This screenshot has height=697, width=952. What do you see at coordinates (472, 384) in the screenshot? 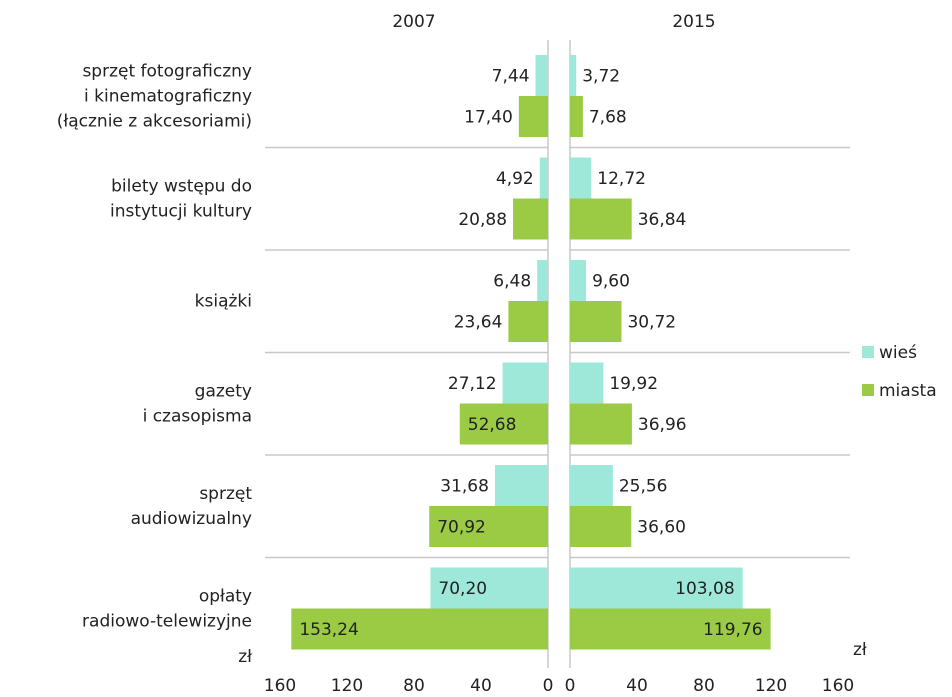
I see `value-label: 27,12` at bounding box center [472, 384].